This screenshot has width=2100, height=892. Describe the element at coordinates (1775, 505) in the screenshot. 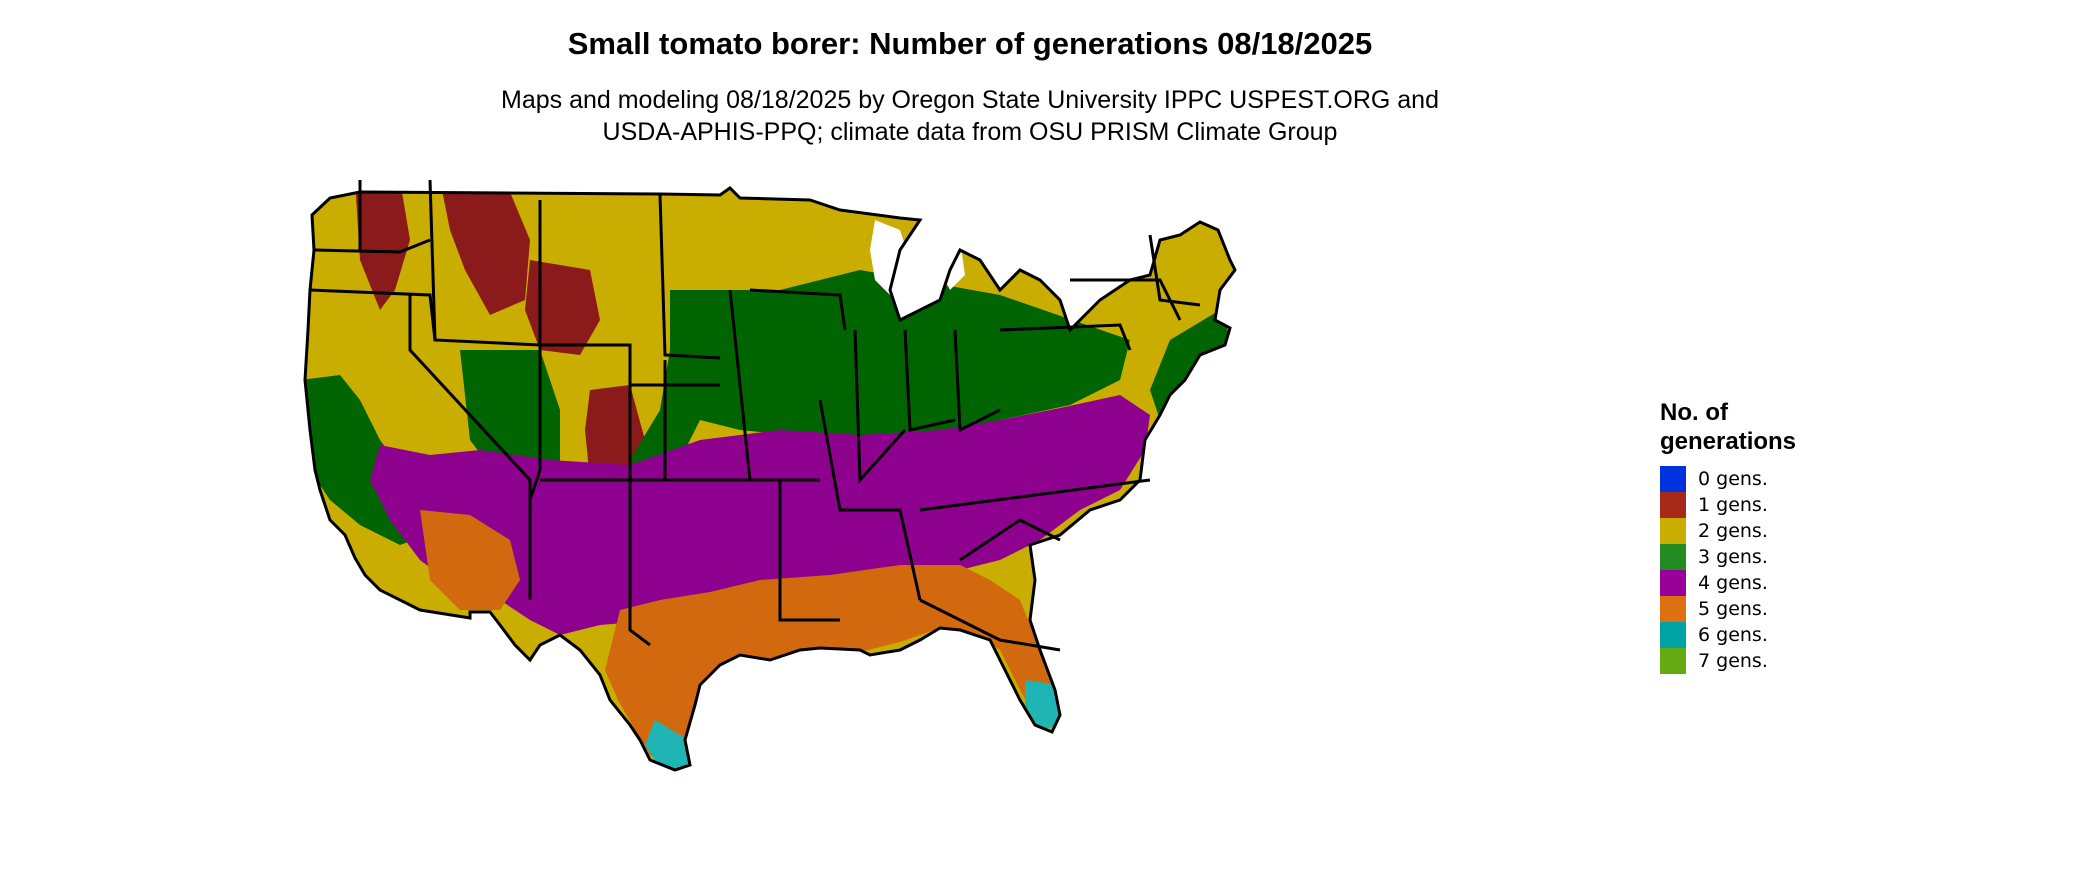

I see `legend-item: 1 gens.` at that location.